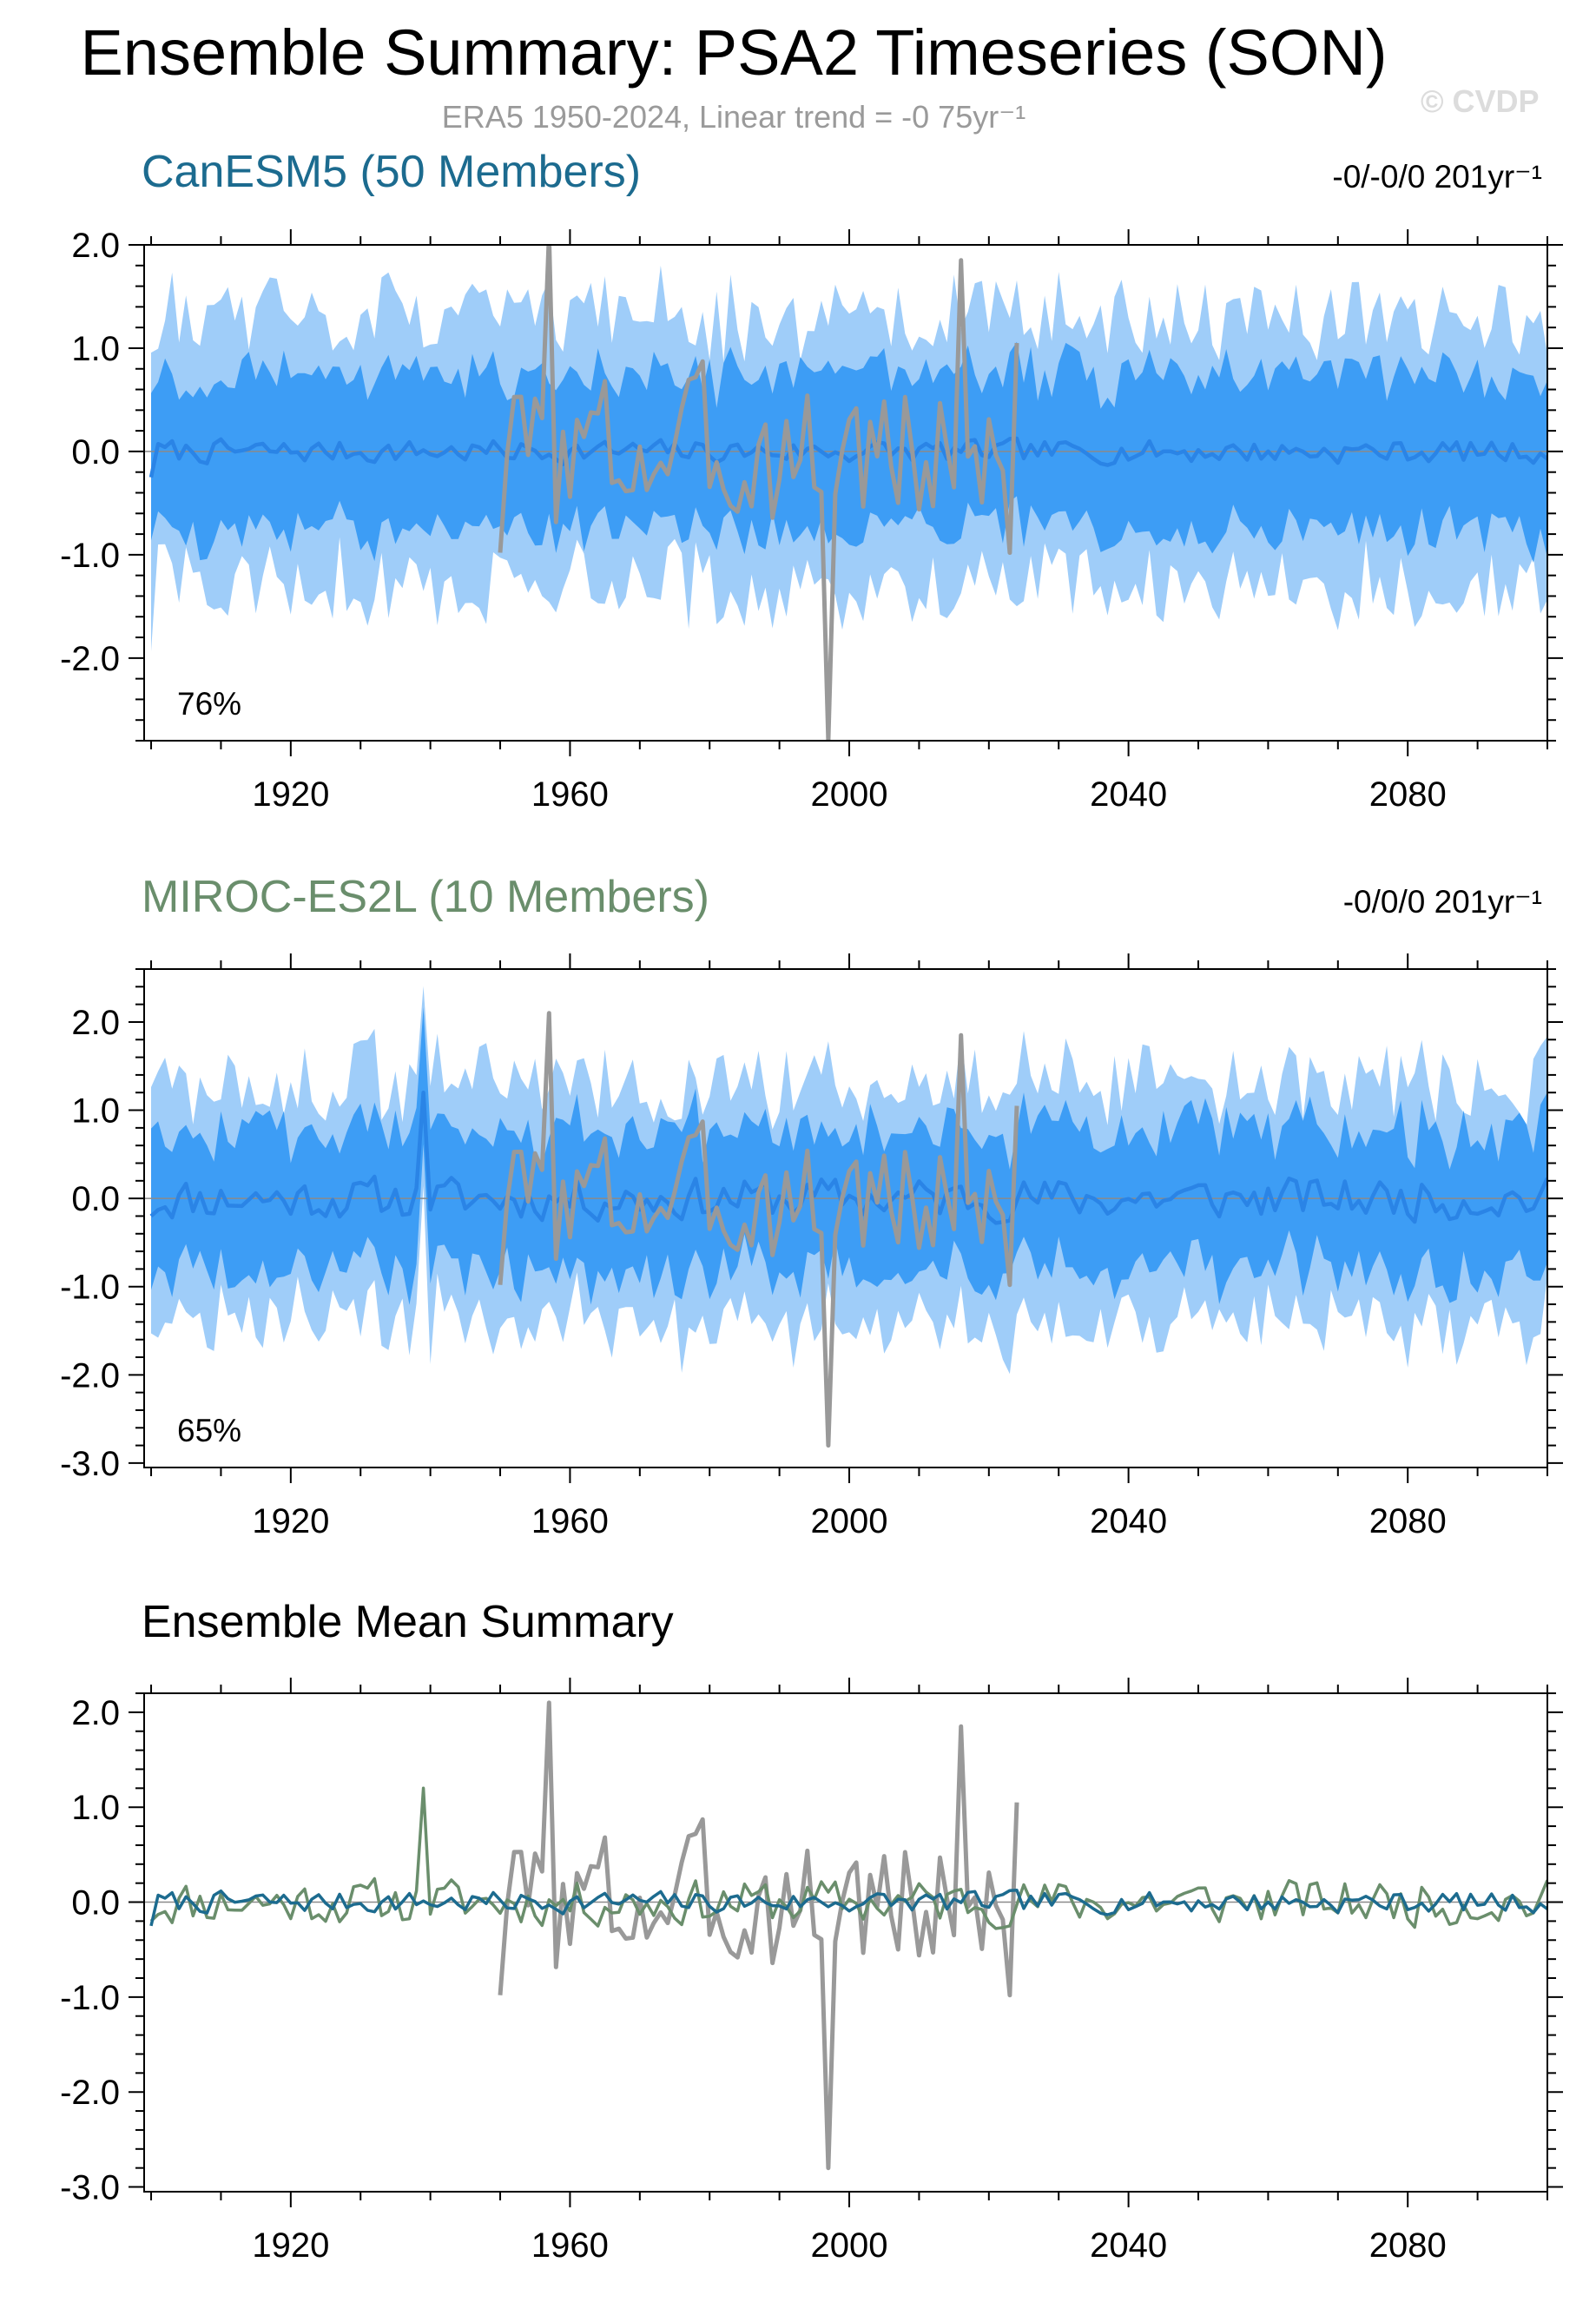  Describe the element at coordinates (734, 52) in the screenshot. I see `main-title: Ensemble Summary: PSA2 Timeseries (SON)` at that location.